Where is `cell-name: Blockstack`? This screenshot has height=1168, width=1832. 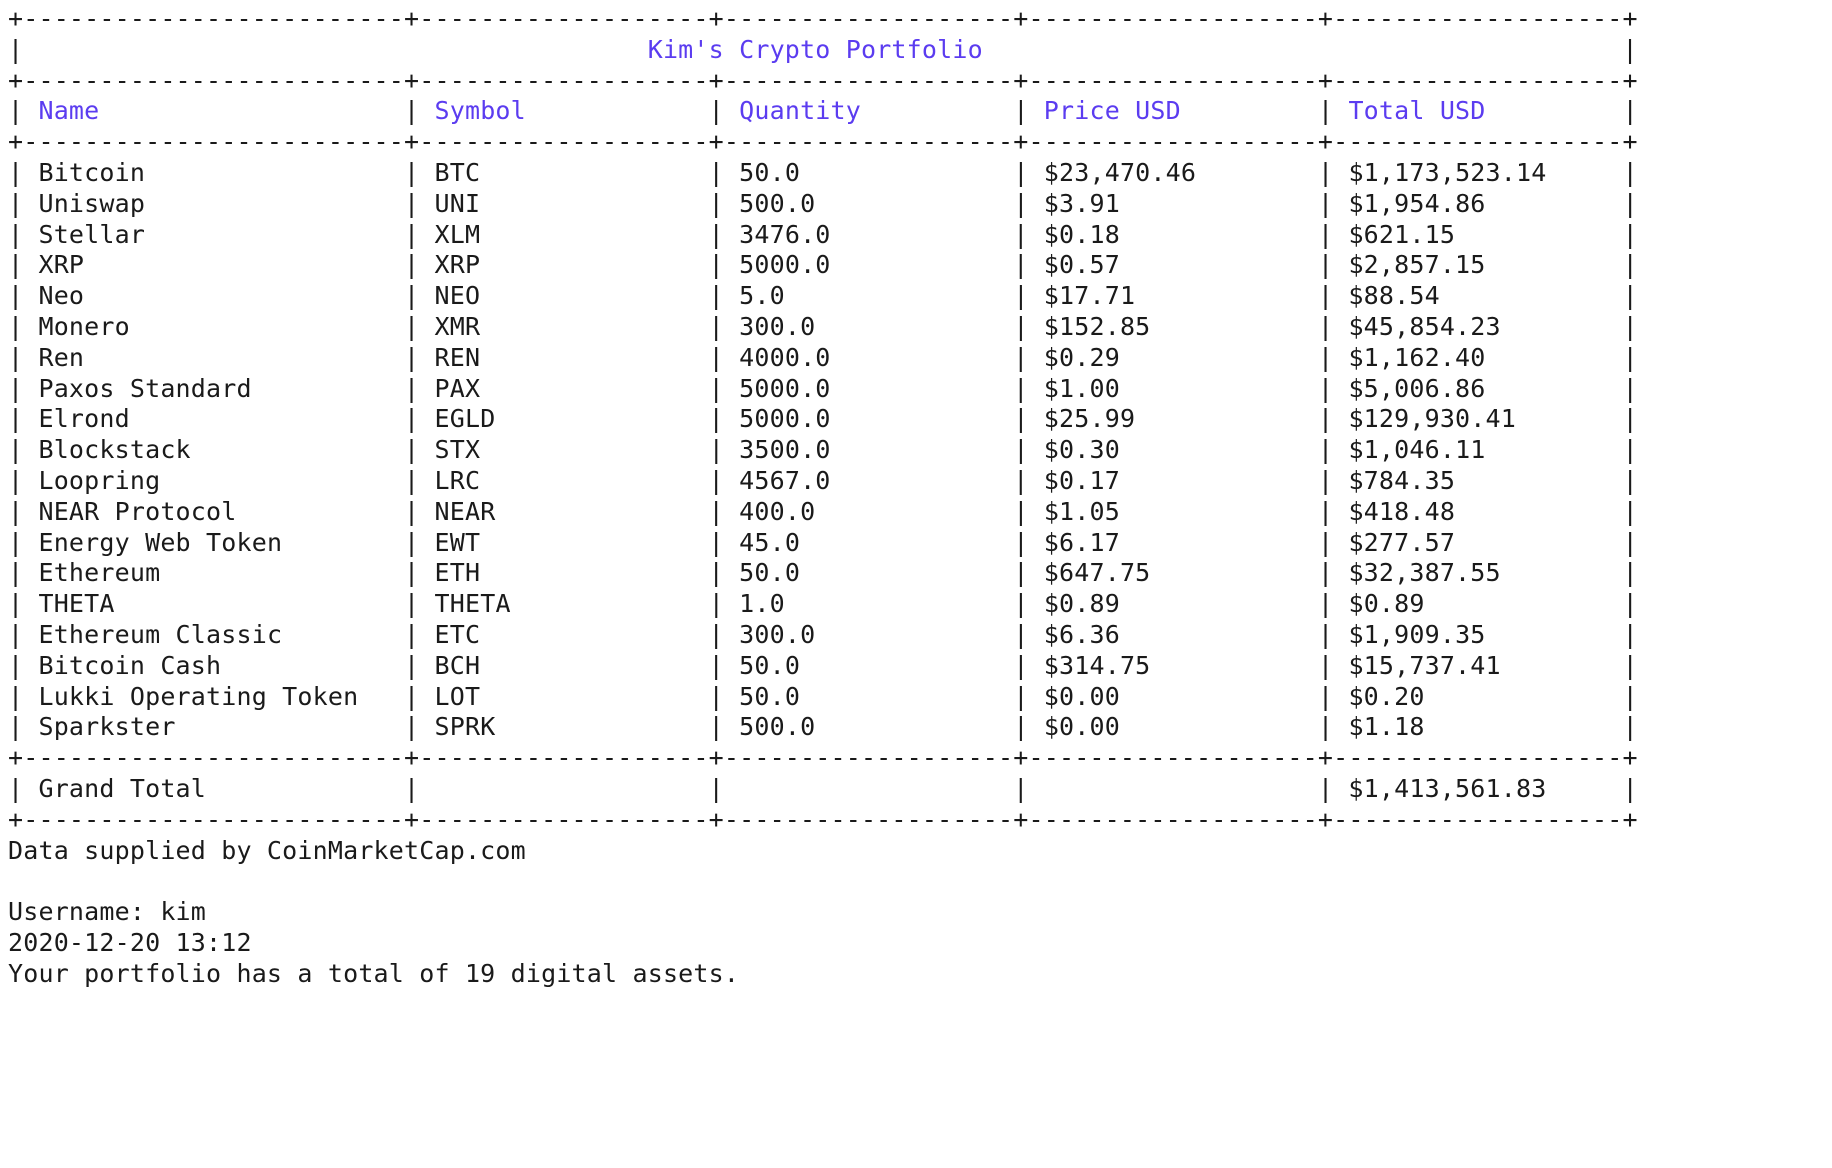
cell-name: Blockstack is located at coordinates (114, 450).